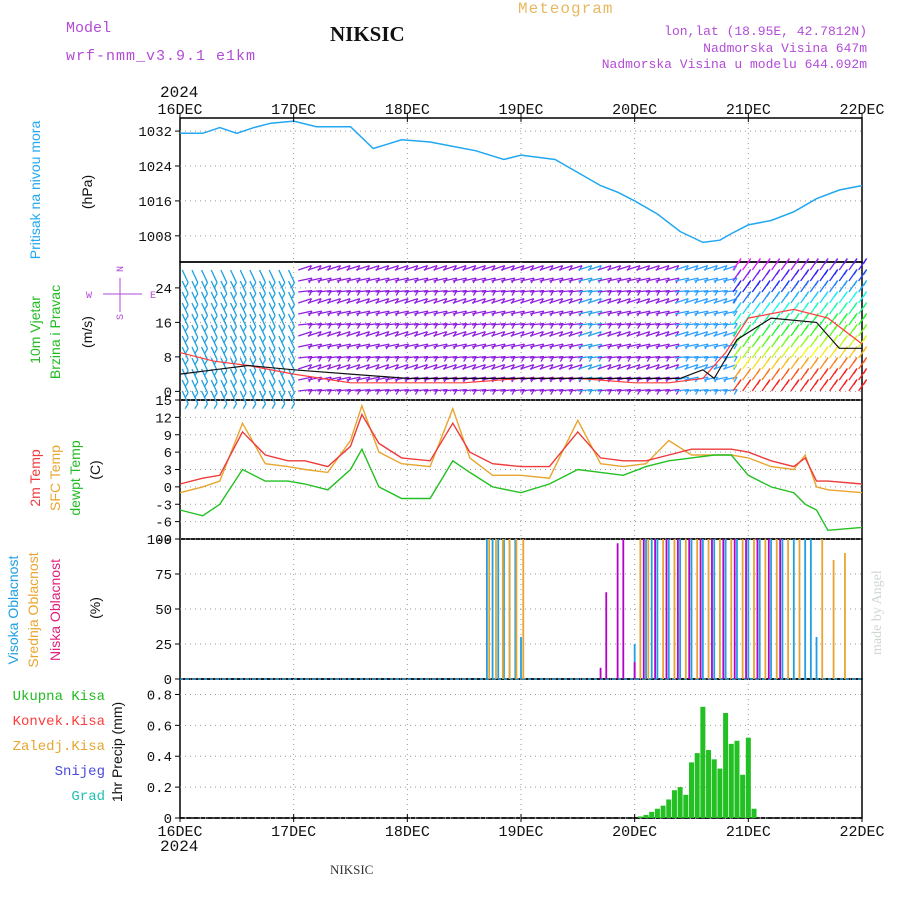  I want to click on x-tick-label-top: 17DEC, so click(293, 110).